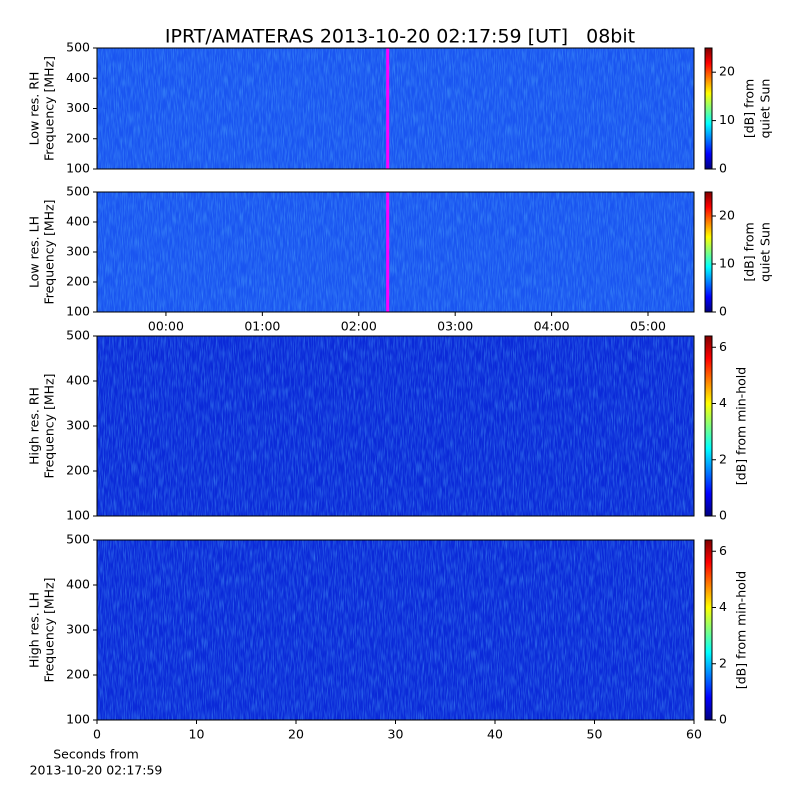 The height and width of the screenshot is (800, 800). What do you see at coordinates (34, 109) in the screenshot?
I see `y-axis-label: Low res. RH` at bounding box center [34, 109].